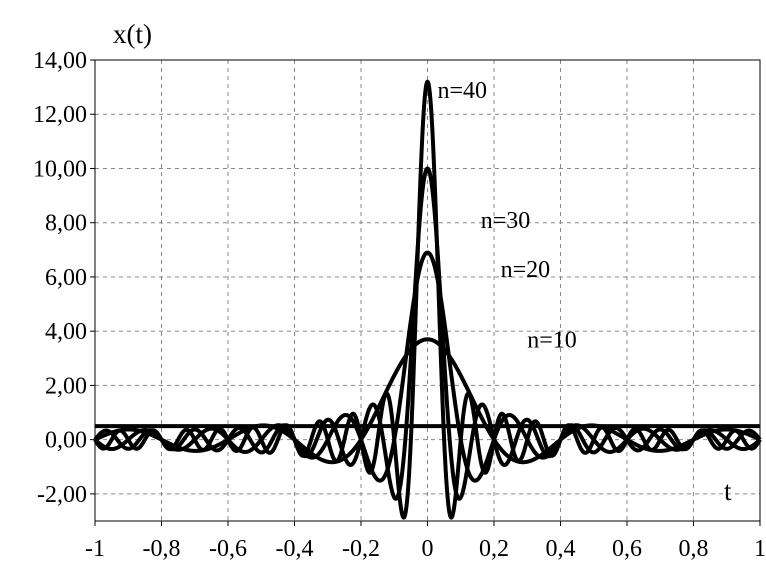 This screenshot has width=766, height=563. What do you see at coordinates (526, 270) in the screenshot?
I see `series-annotation: n=20` at bounding box center [526, 270].